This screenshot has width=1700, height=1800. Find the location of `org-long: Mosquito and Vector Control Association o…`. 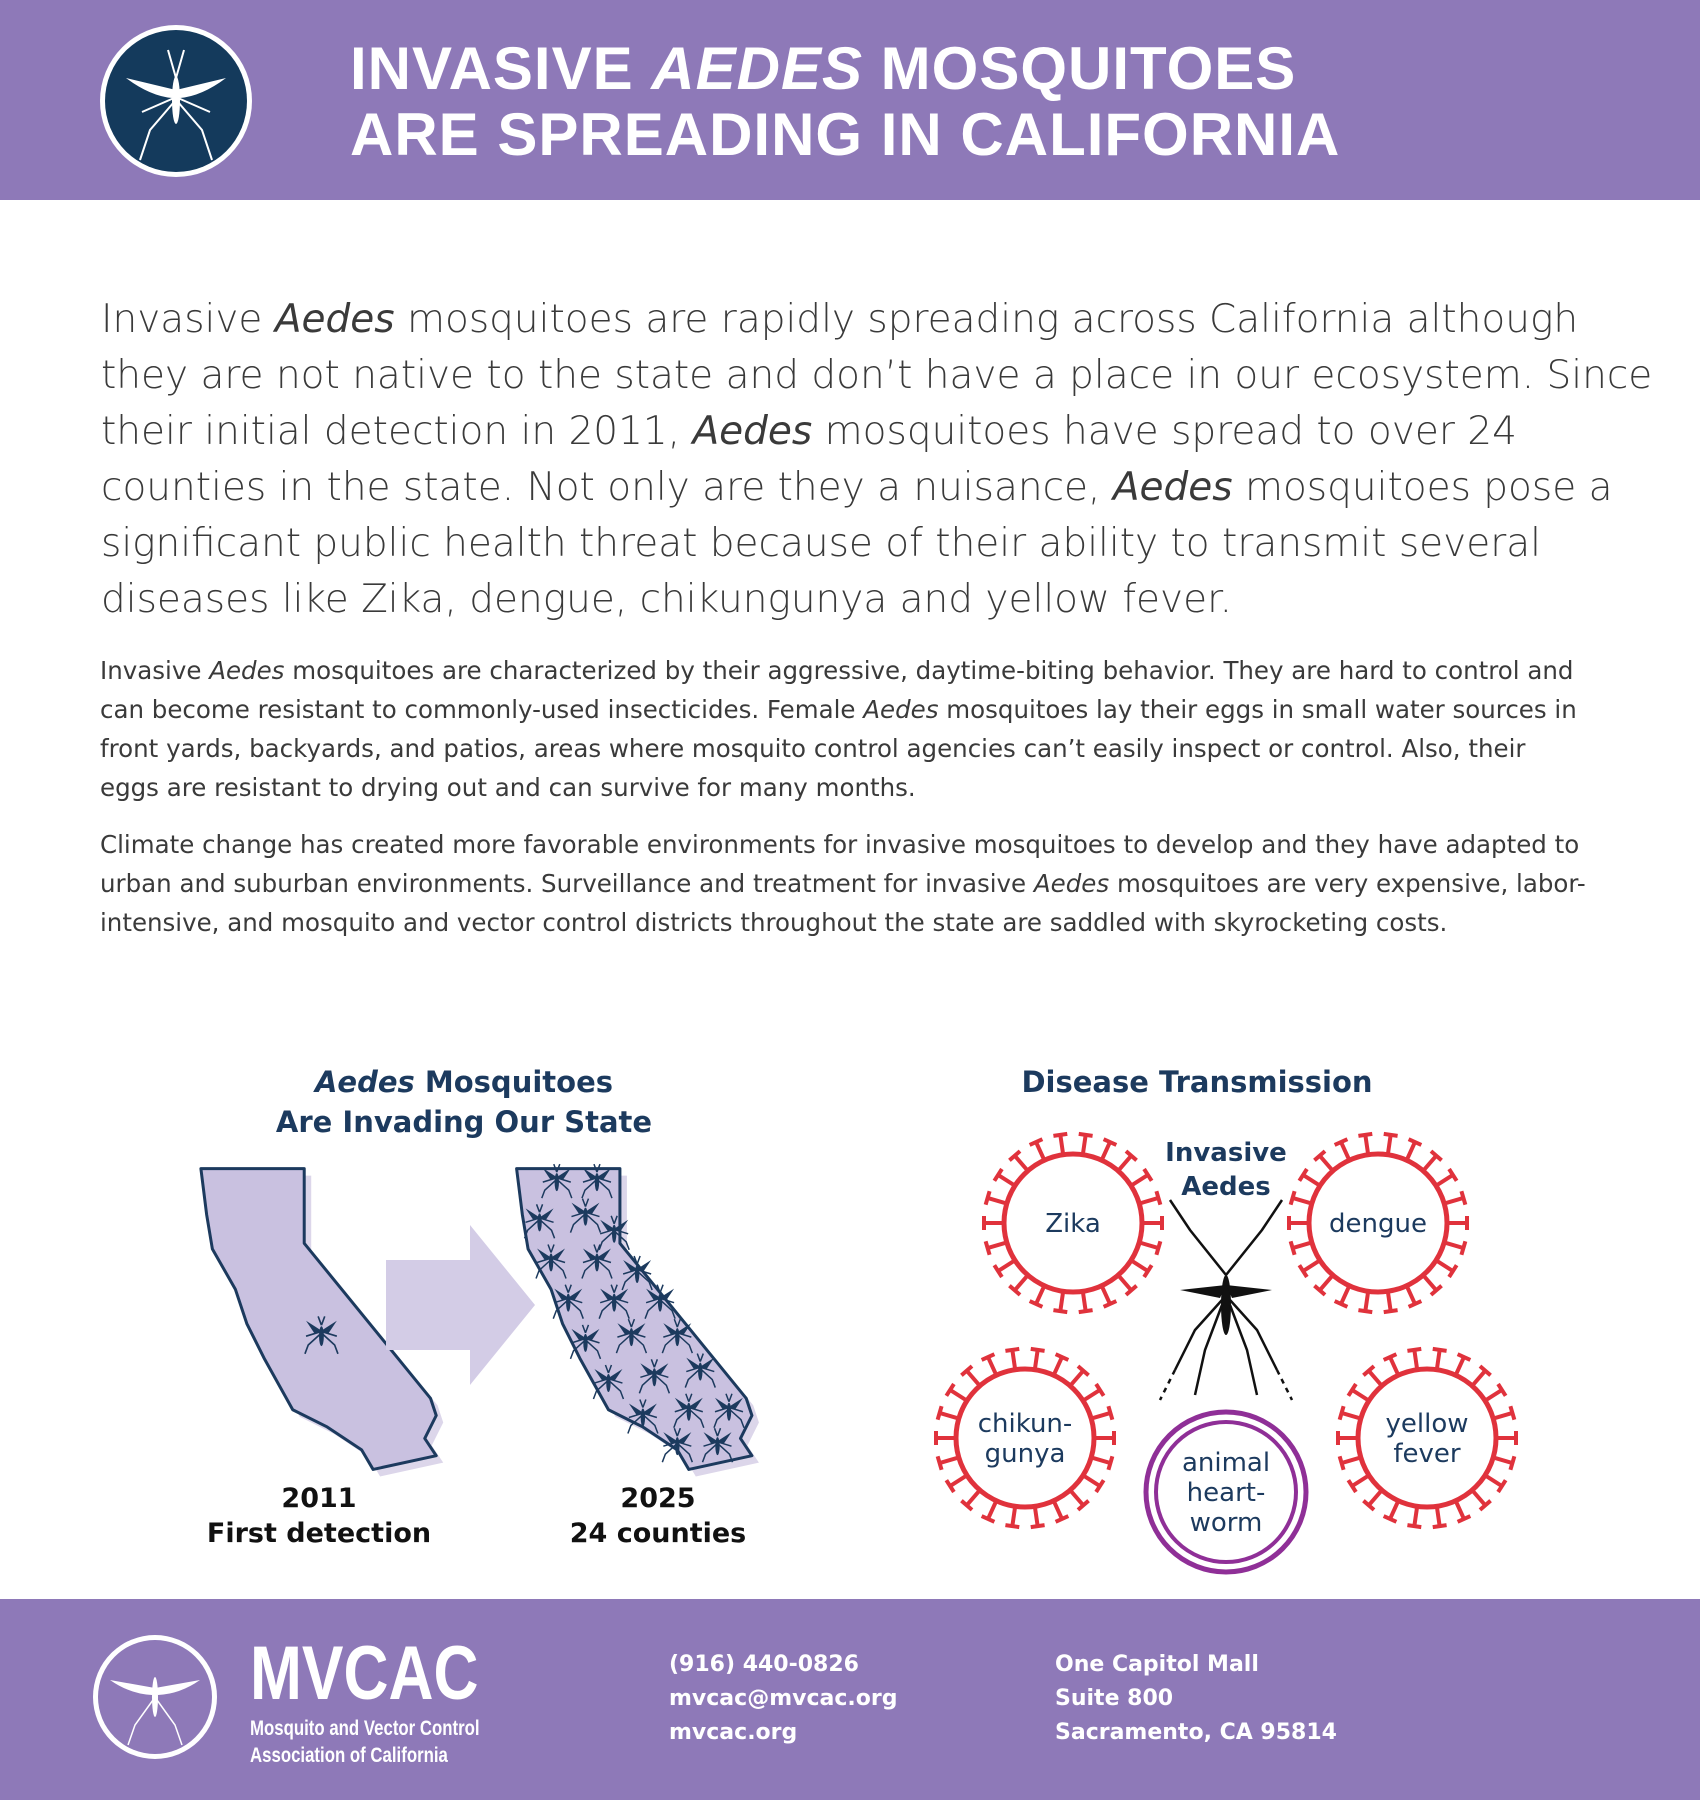

org-long: Mosquito and Vector Control Association o… is located at coordinates (365, 1742).